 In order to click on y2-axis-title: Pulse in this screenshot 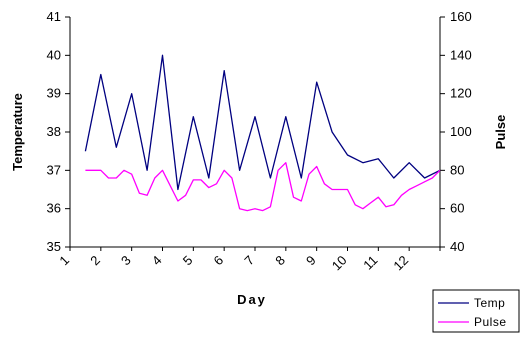, I will do `click(500, 132)`.